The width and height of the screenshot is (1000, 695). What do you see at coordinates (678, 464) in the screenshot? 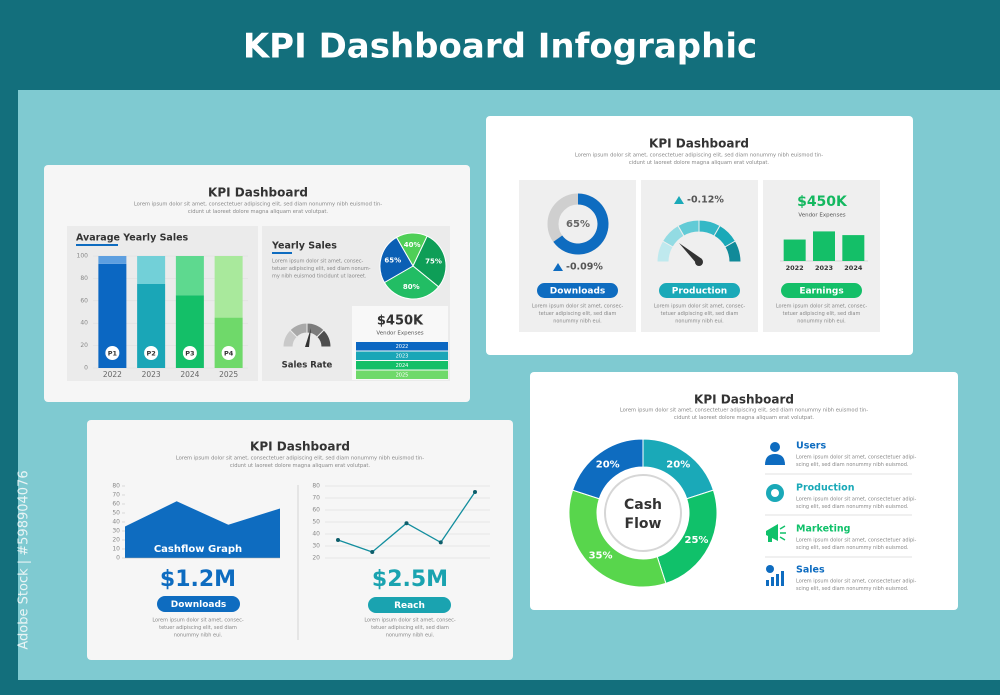
I see `data-label: 20%` at bounding box center [678, 464].